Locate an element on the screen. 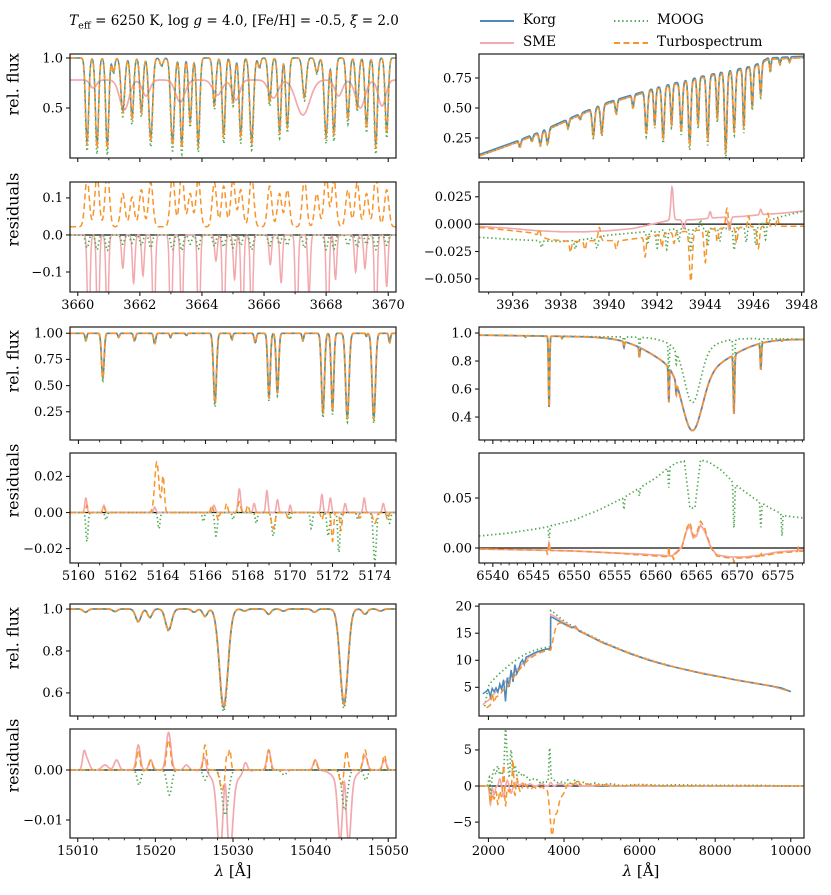 This screenshot has width=831, height=895. svg-text: 5160 is located at coordinates (78, 576).